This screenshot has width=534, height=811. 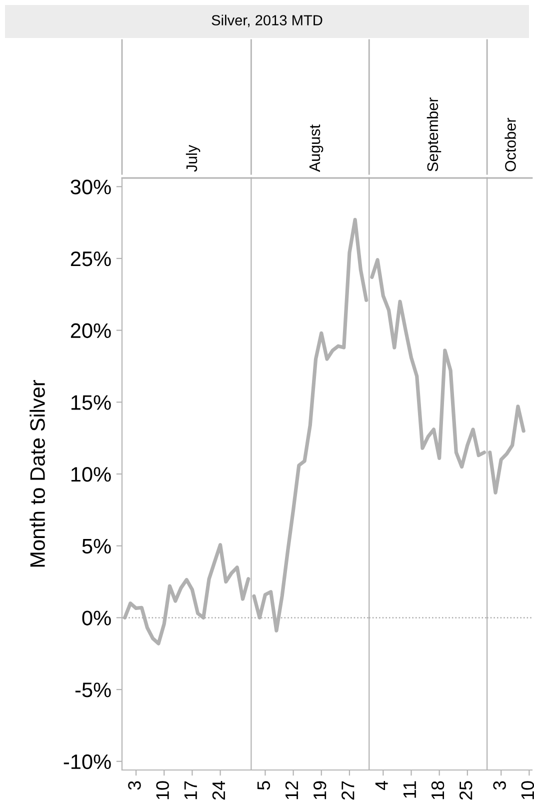 What do you see at coordinates (437, 790) in the screenshot?
I see `x-tick-label: 18` at bounding box center [437, 790].